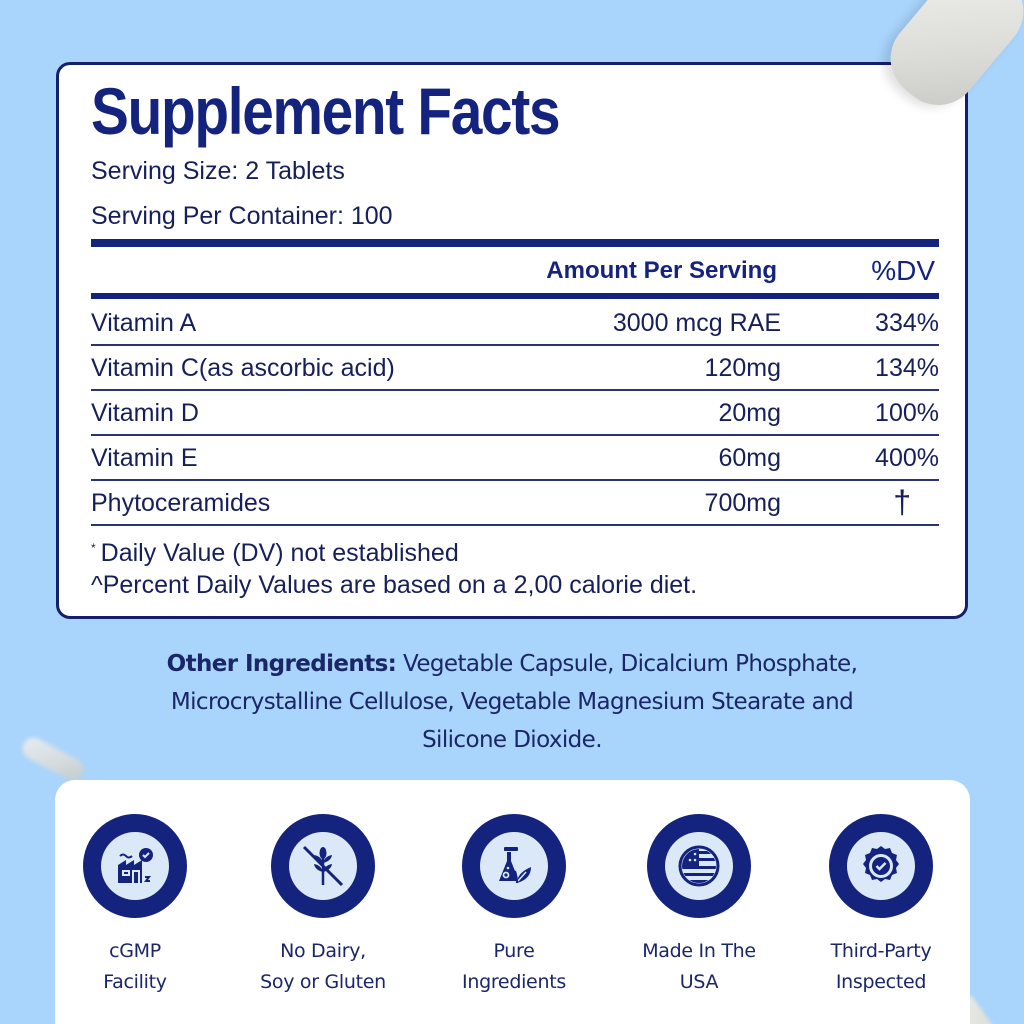 The image size is (1024, 1024). I want to click on nutrient-dv: 334%, so click(907, 323).